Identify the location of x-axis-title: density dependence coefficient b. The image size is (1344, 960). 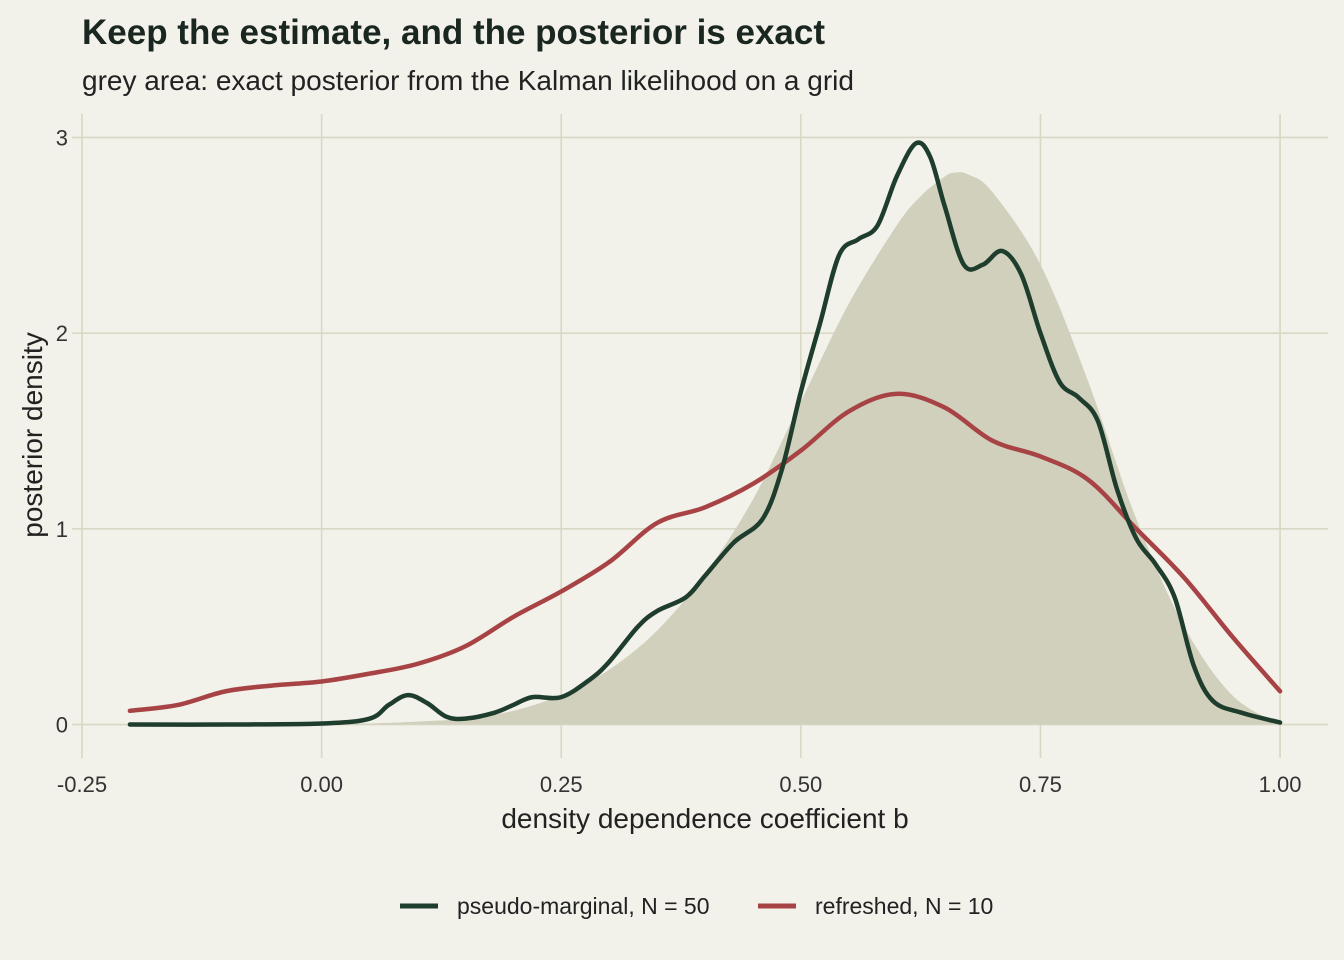
(704, 818).